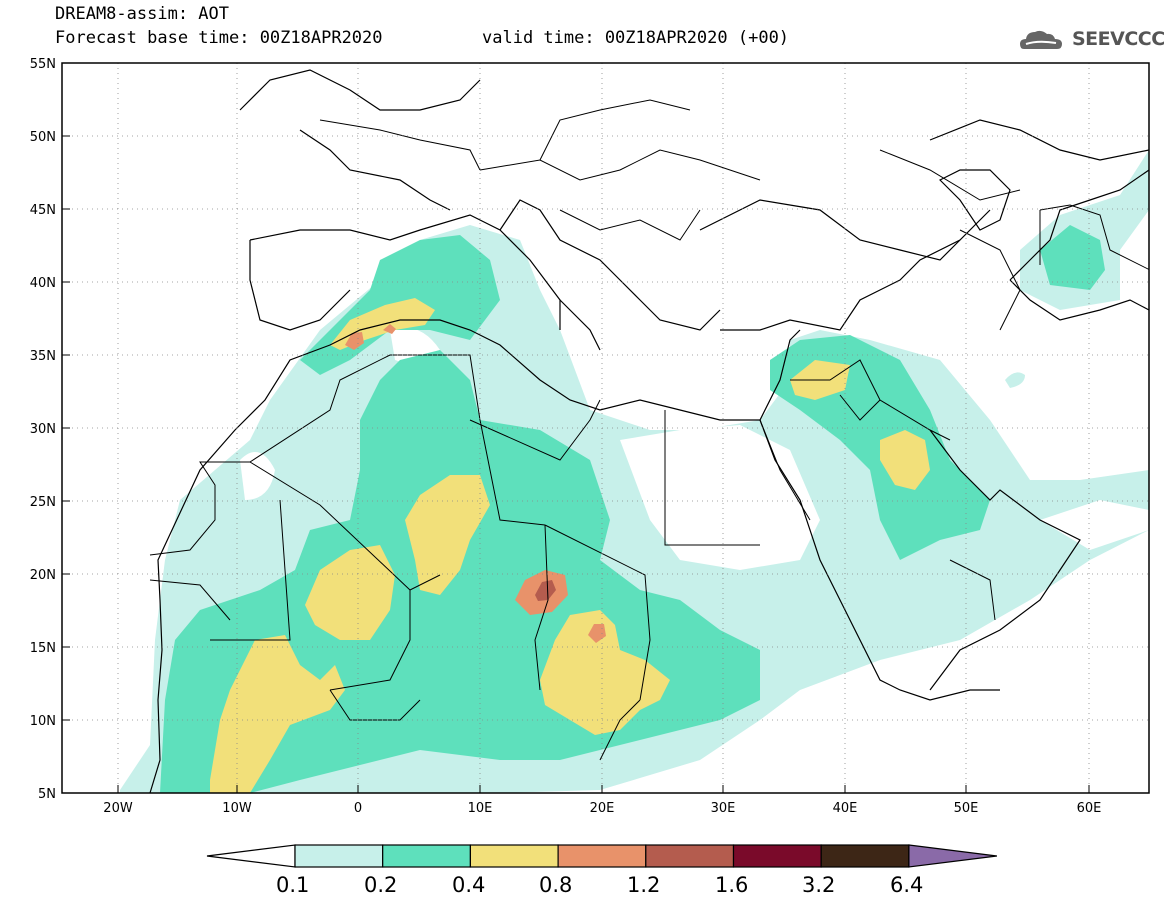 The width and height of the screenshot is (1165, 905). Describe the element at coordinates (1118, 39) in the screenshot. I see `logo-text: SEEVCCC` at that location.